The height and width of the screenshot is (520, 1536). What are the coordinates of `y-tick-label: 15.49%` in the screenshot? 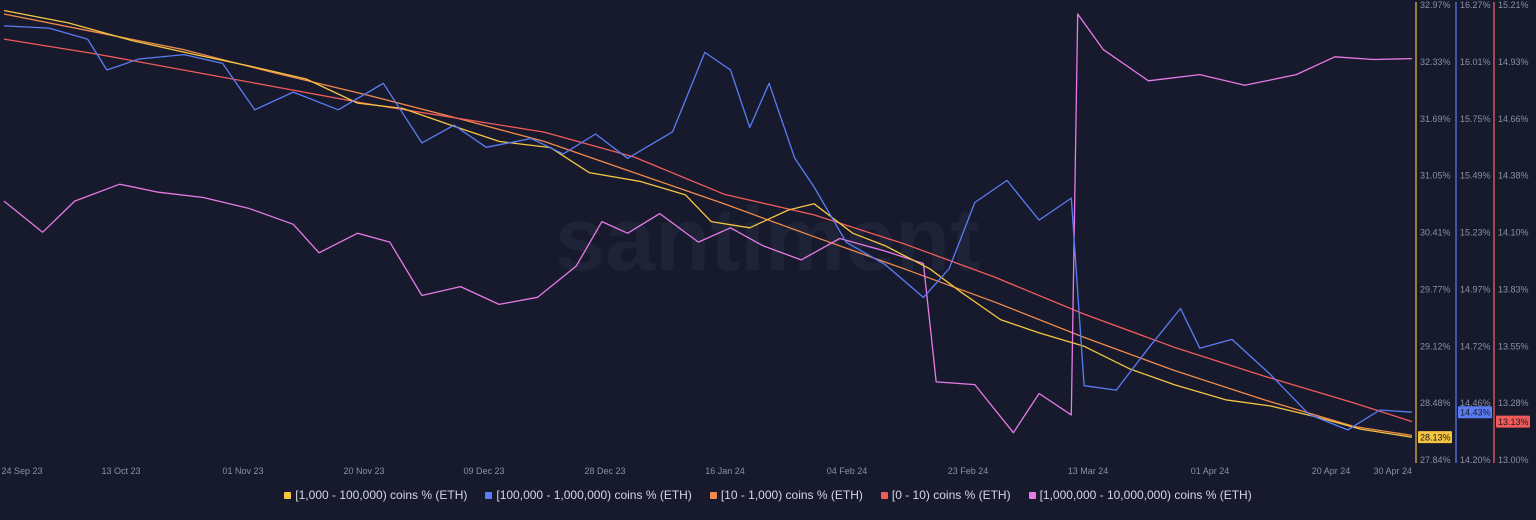 It's located at (1475, 176).